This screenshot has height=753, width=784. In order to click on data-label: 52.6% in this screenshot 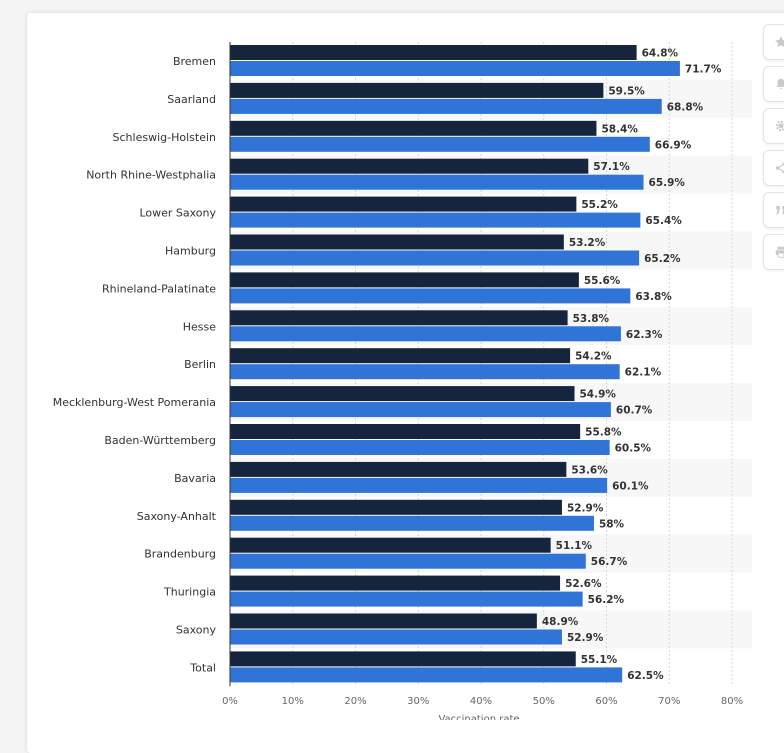, I will do `click(583, 584)`.